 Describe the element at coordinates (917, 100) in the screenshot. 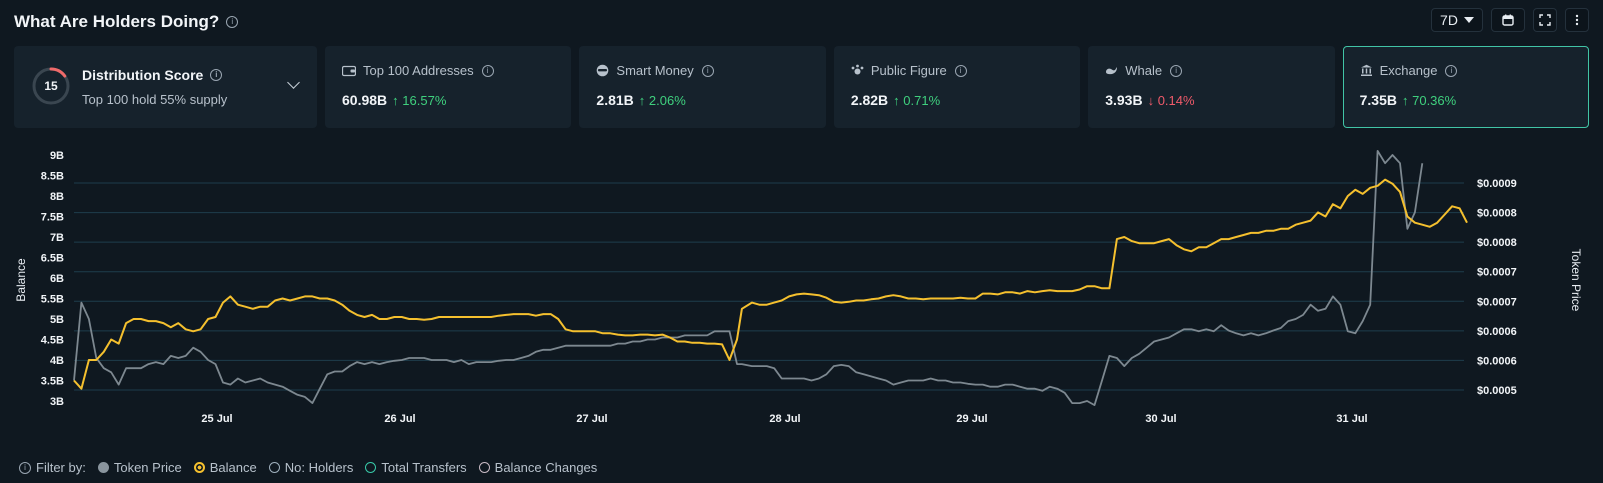

I see `card-change: ↑ 0.71%` at that location.